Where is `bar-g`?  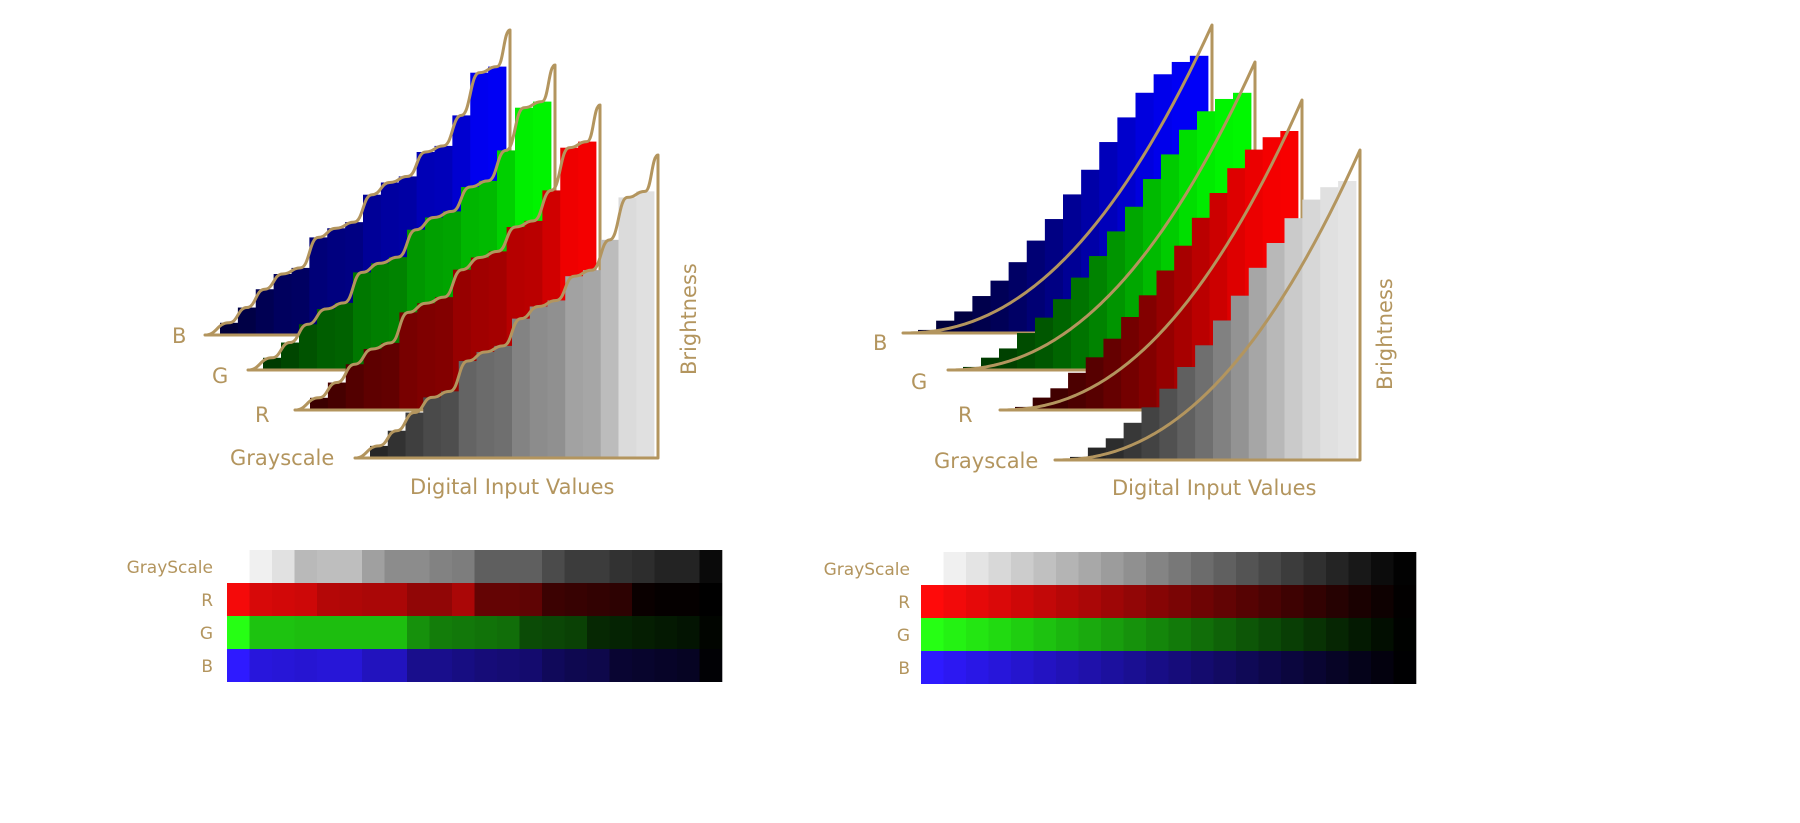
bar-g is located at coordinates (1008, 359).